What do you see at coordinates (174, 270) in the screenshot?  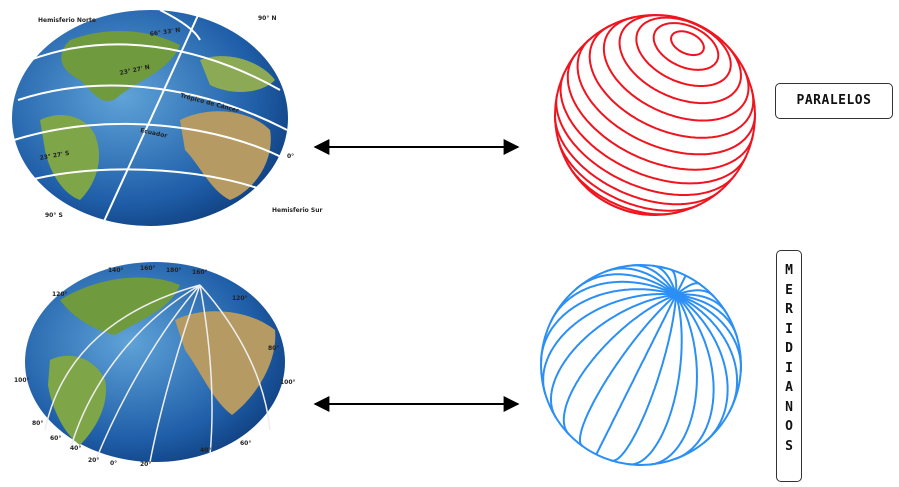 I see `globe-label: 180°` at bounding box center [174, 270].